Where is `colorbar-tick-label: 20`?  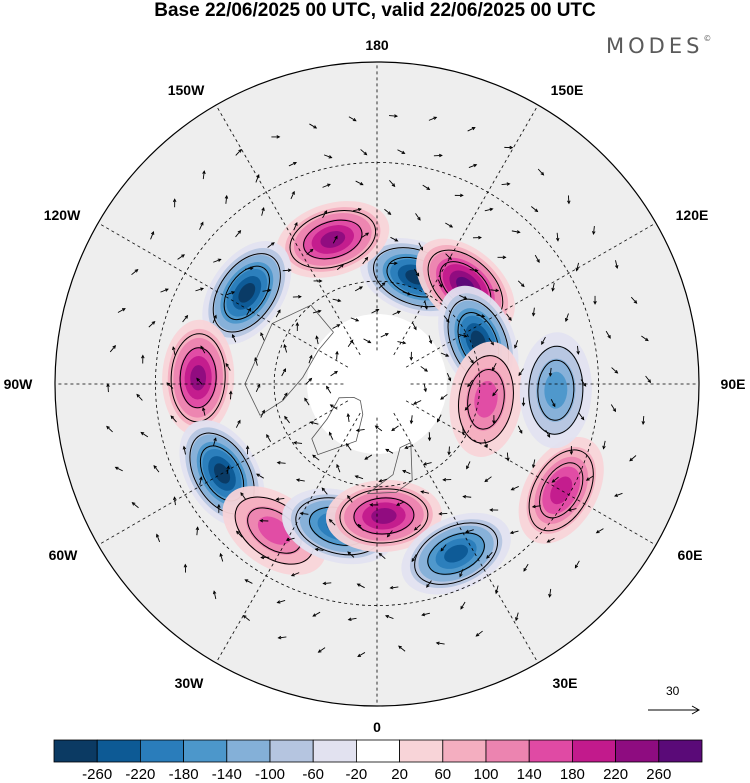 colorbar-tick-label: 20 is located at coordinates (399, 774).